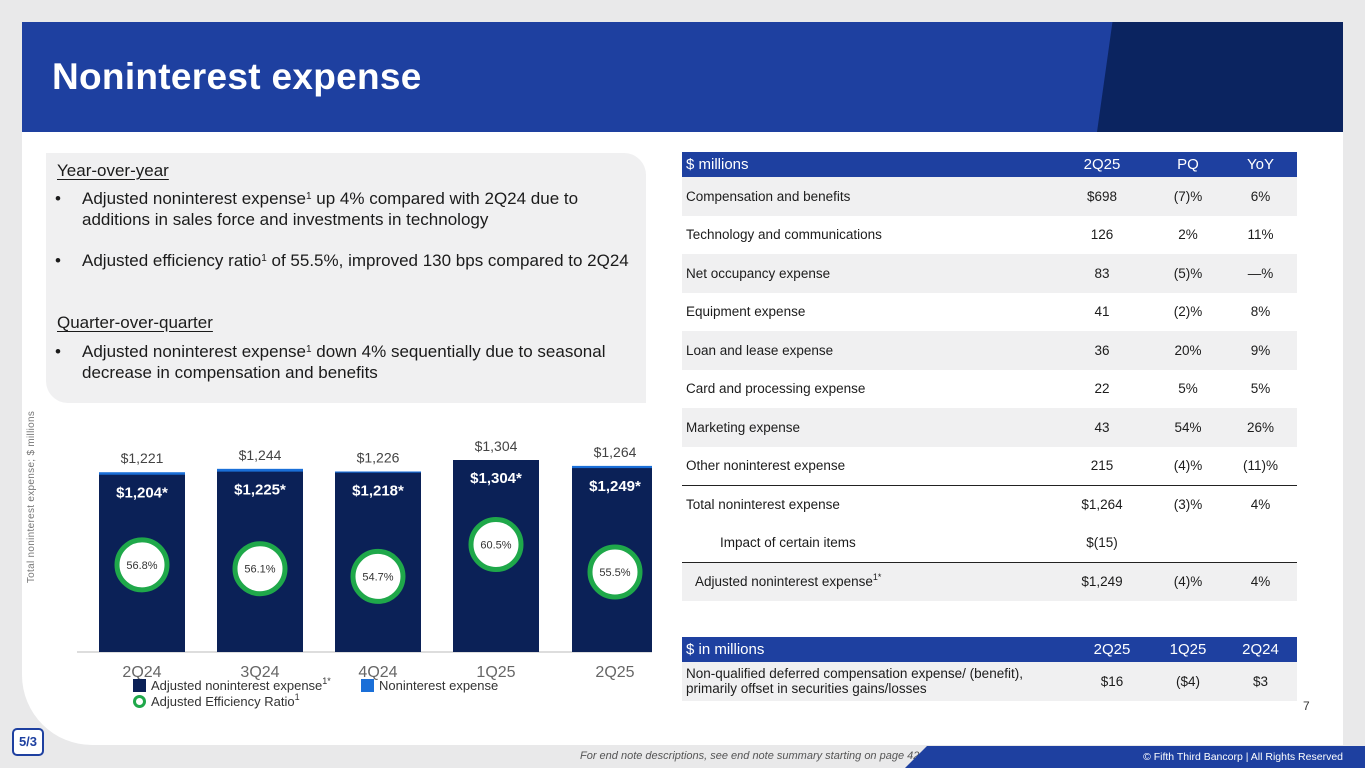 Image resolution: width=1365 pixels, height=768 pixels. I want to click on banner-accent, so click(1220, 77).